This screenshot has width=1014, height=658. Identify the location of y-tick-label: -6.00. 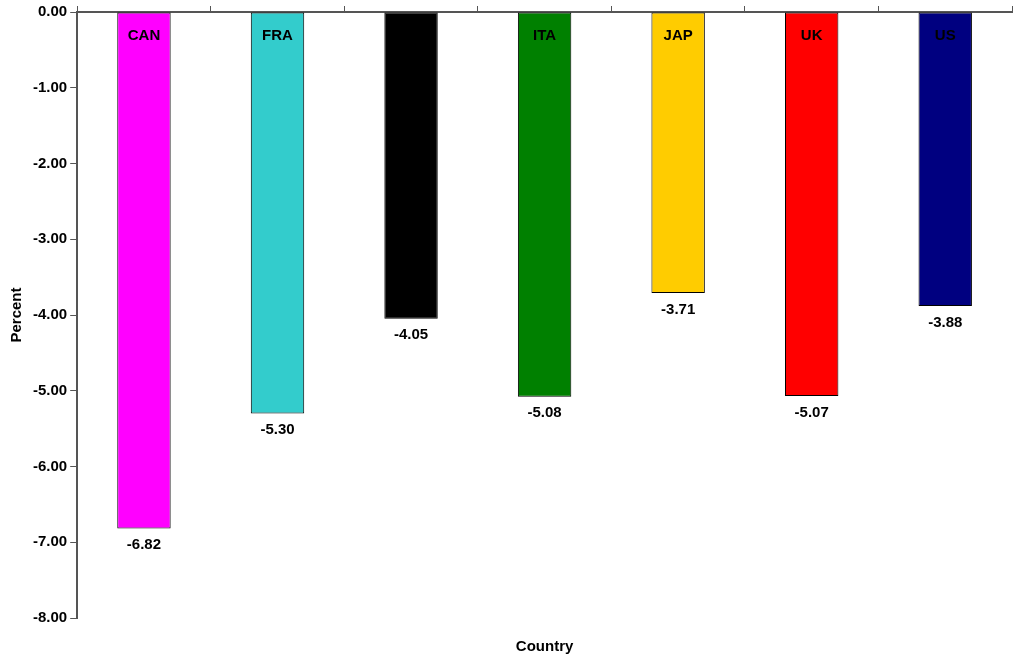
(50, 465).